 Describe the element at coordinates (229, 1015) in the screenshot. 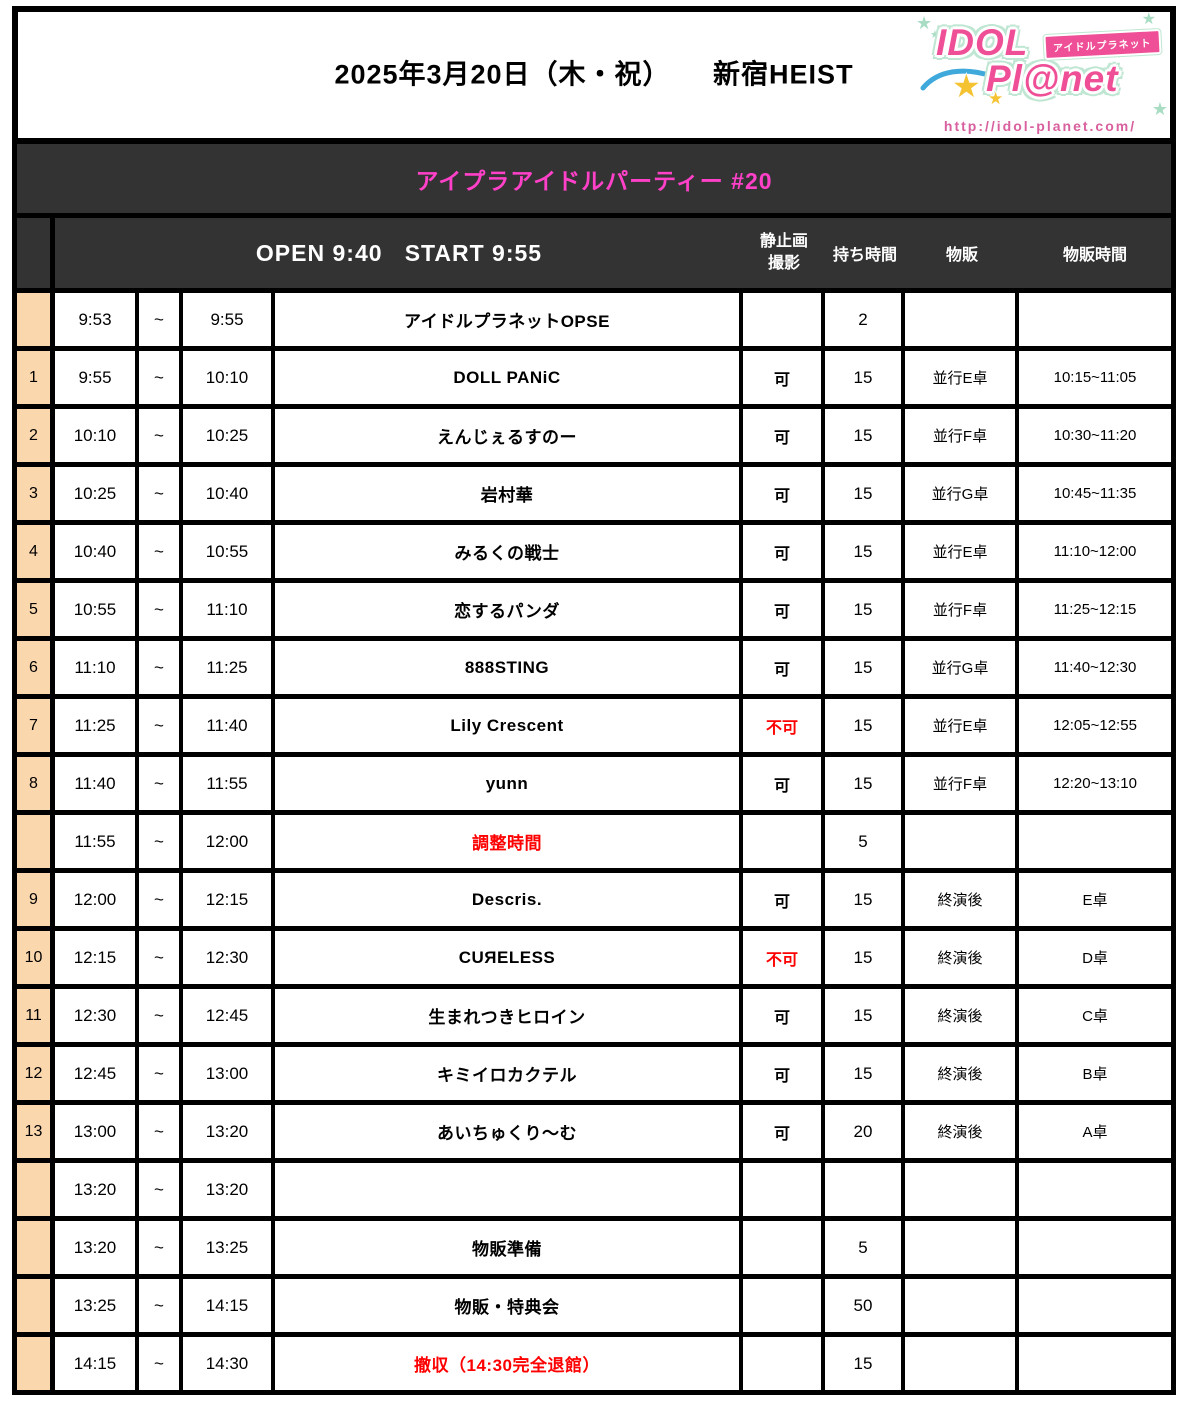

I see `end-time: 12:45` at that location.